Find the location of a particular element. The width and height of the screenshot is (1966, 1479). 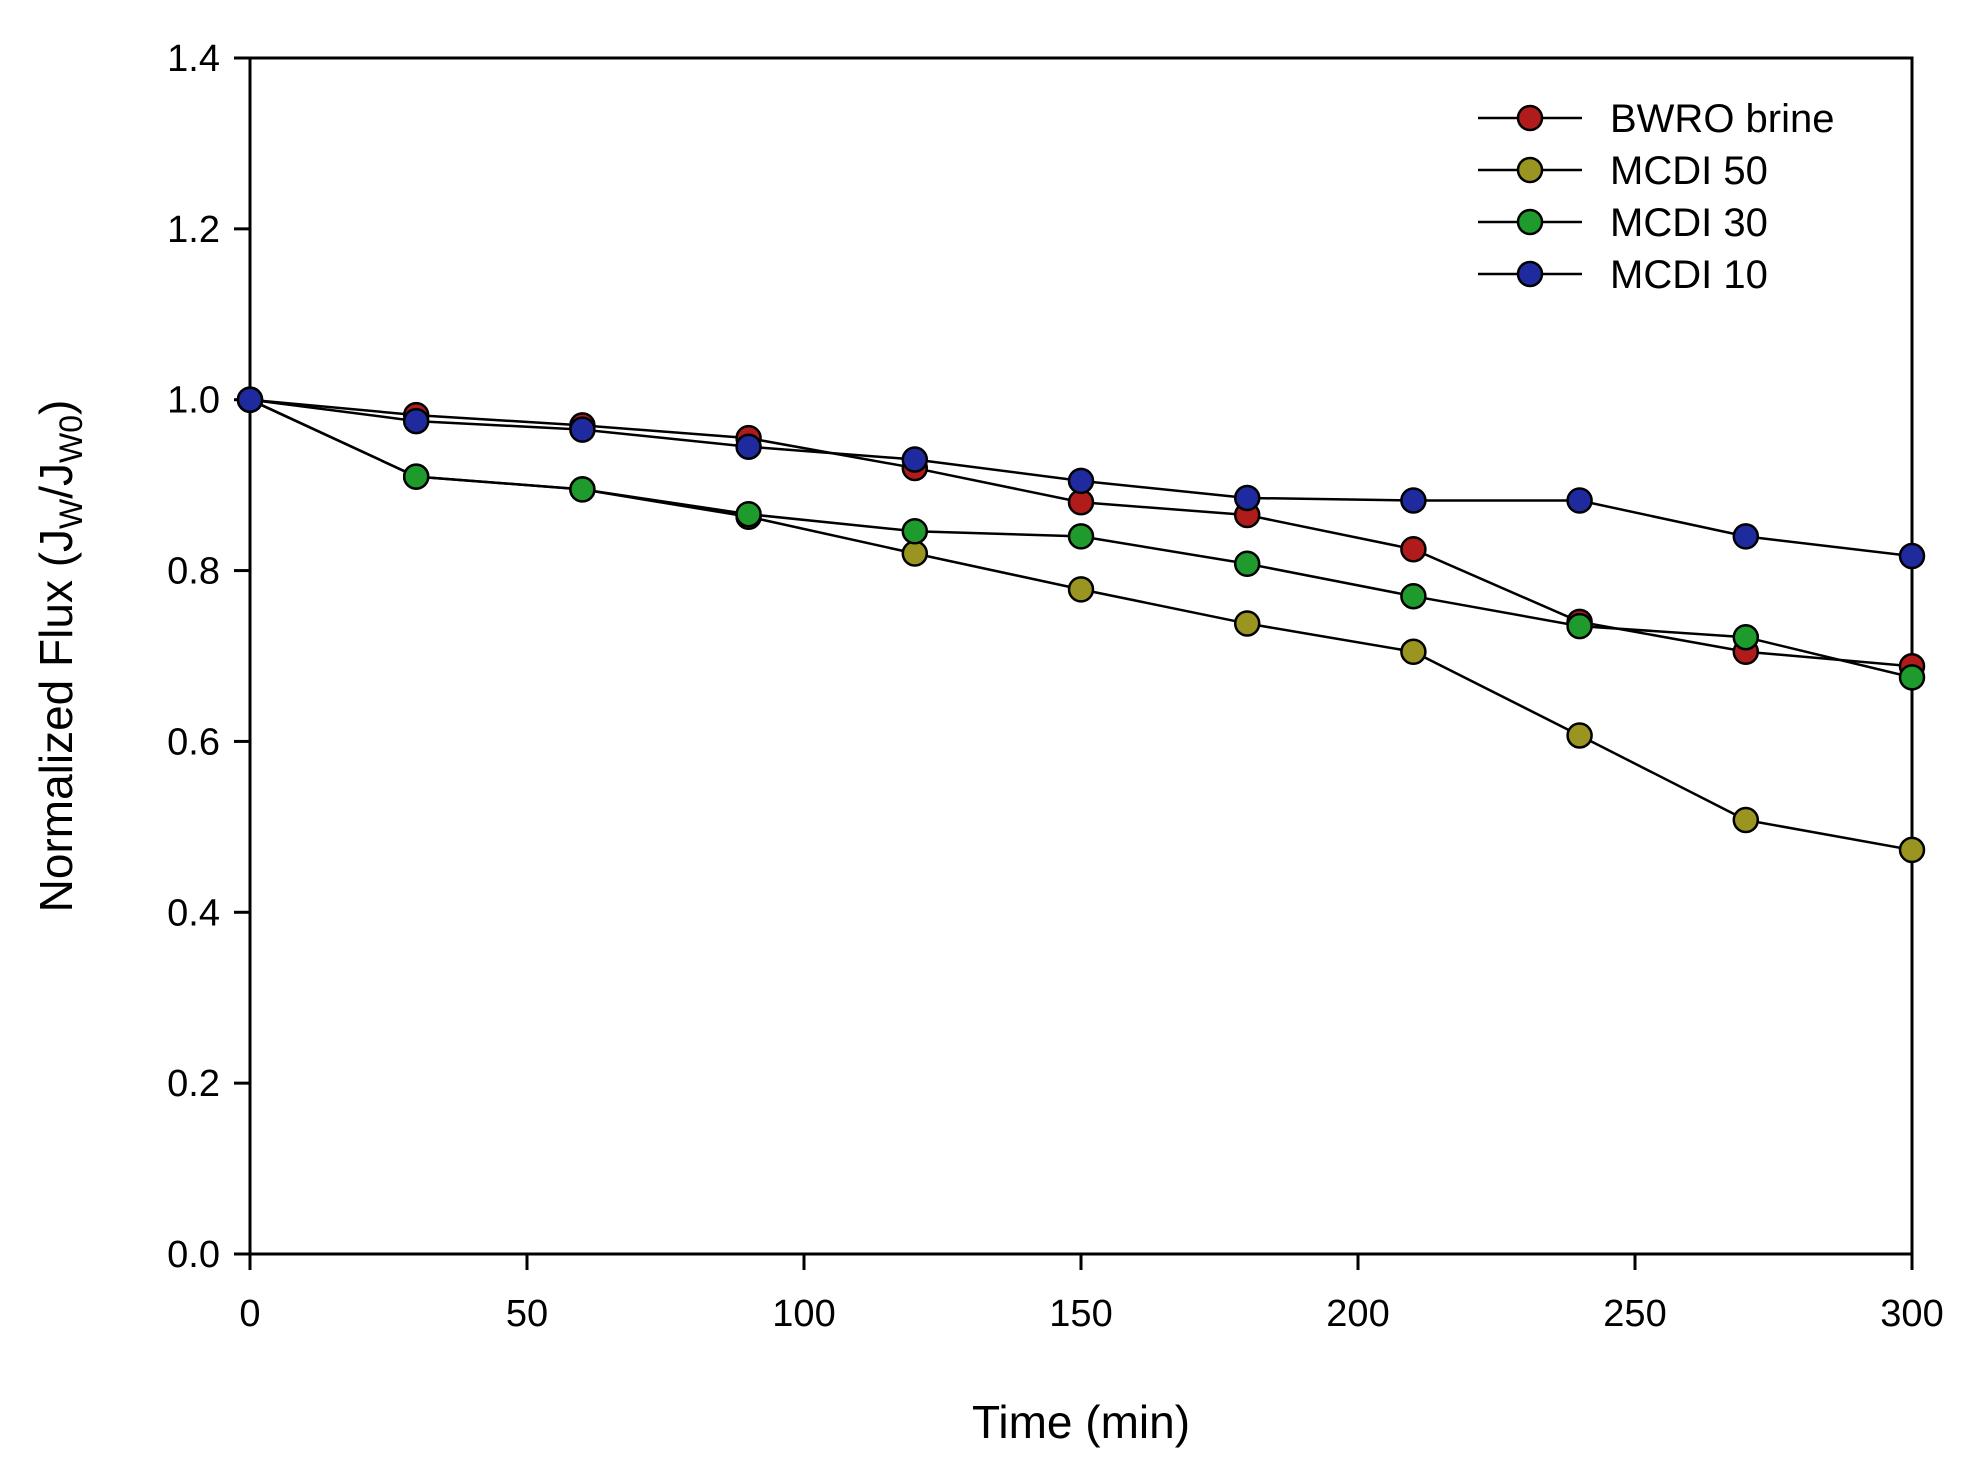

y-tick-label: 0.8 is located at coordinates (193, 572).